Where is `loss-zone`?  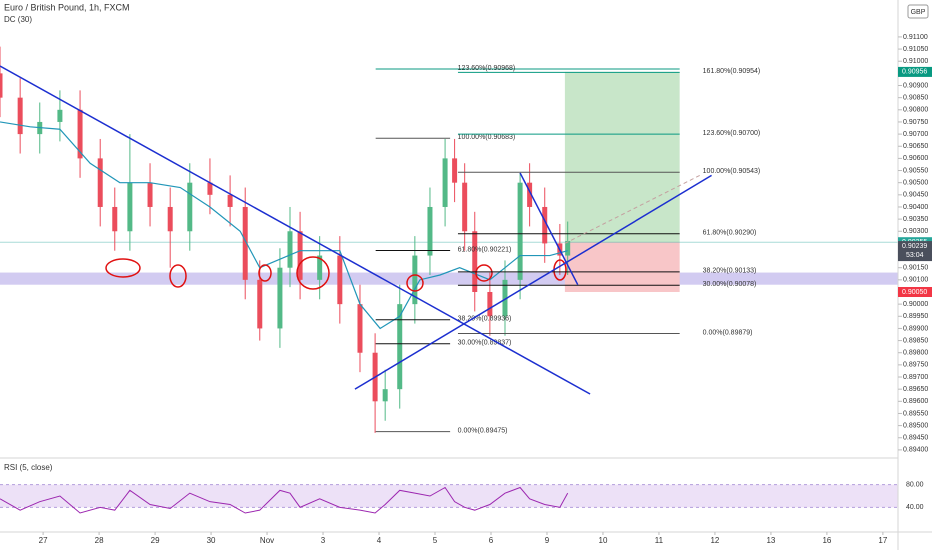
loss-zone is located at coordinates (622, 267).